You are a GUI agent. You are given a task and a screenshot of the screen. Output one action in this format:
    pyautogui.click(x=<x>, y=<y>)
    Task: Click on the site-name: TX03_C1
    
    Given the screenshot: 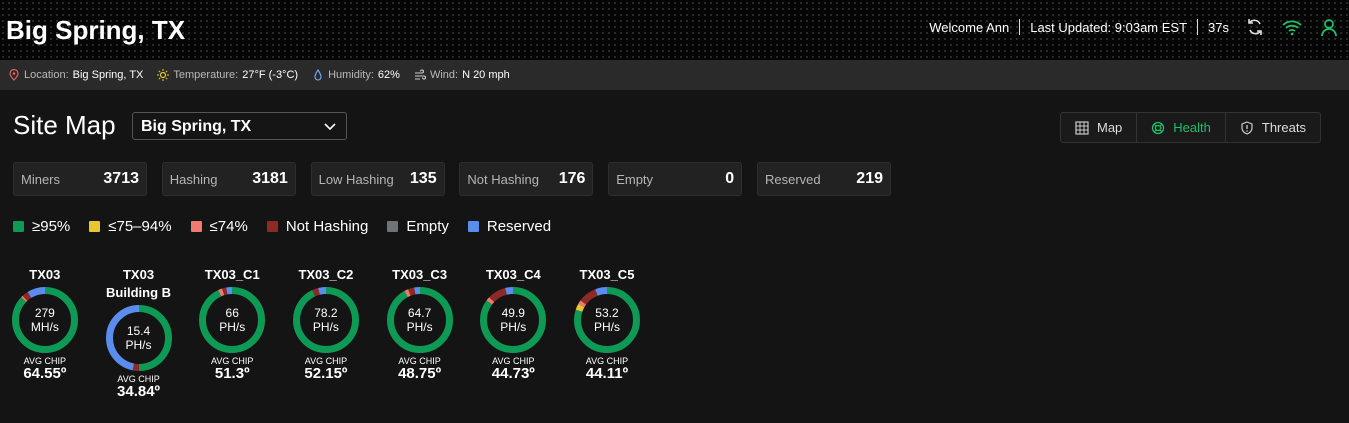 What is the action you would take?
    pyautogui.click(x=232, y=274)
    